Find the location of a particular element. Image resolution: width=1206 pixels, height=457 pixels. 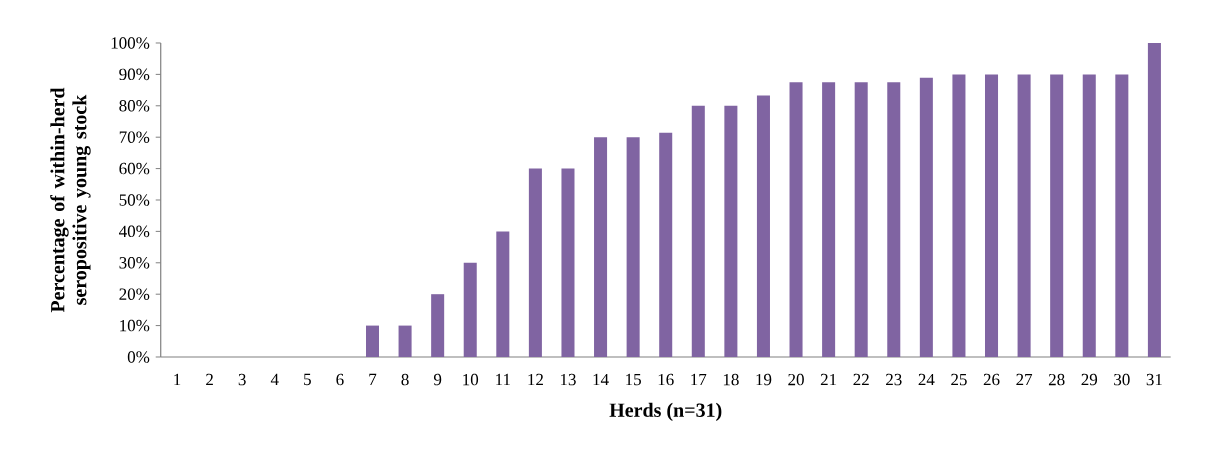

y-axis-title: Percentage of within-herd seropositive young stock is located at coordinates (70, 200).